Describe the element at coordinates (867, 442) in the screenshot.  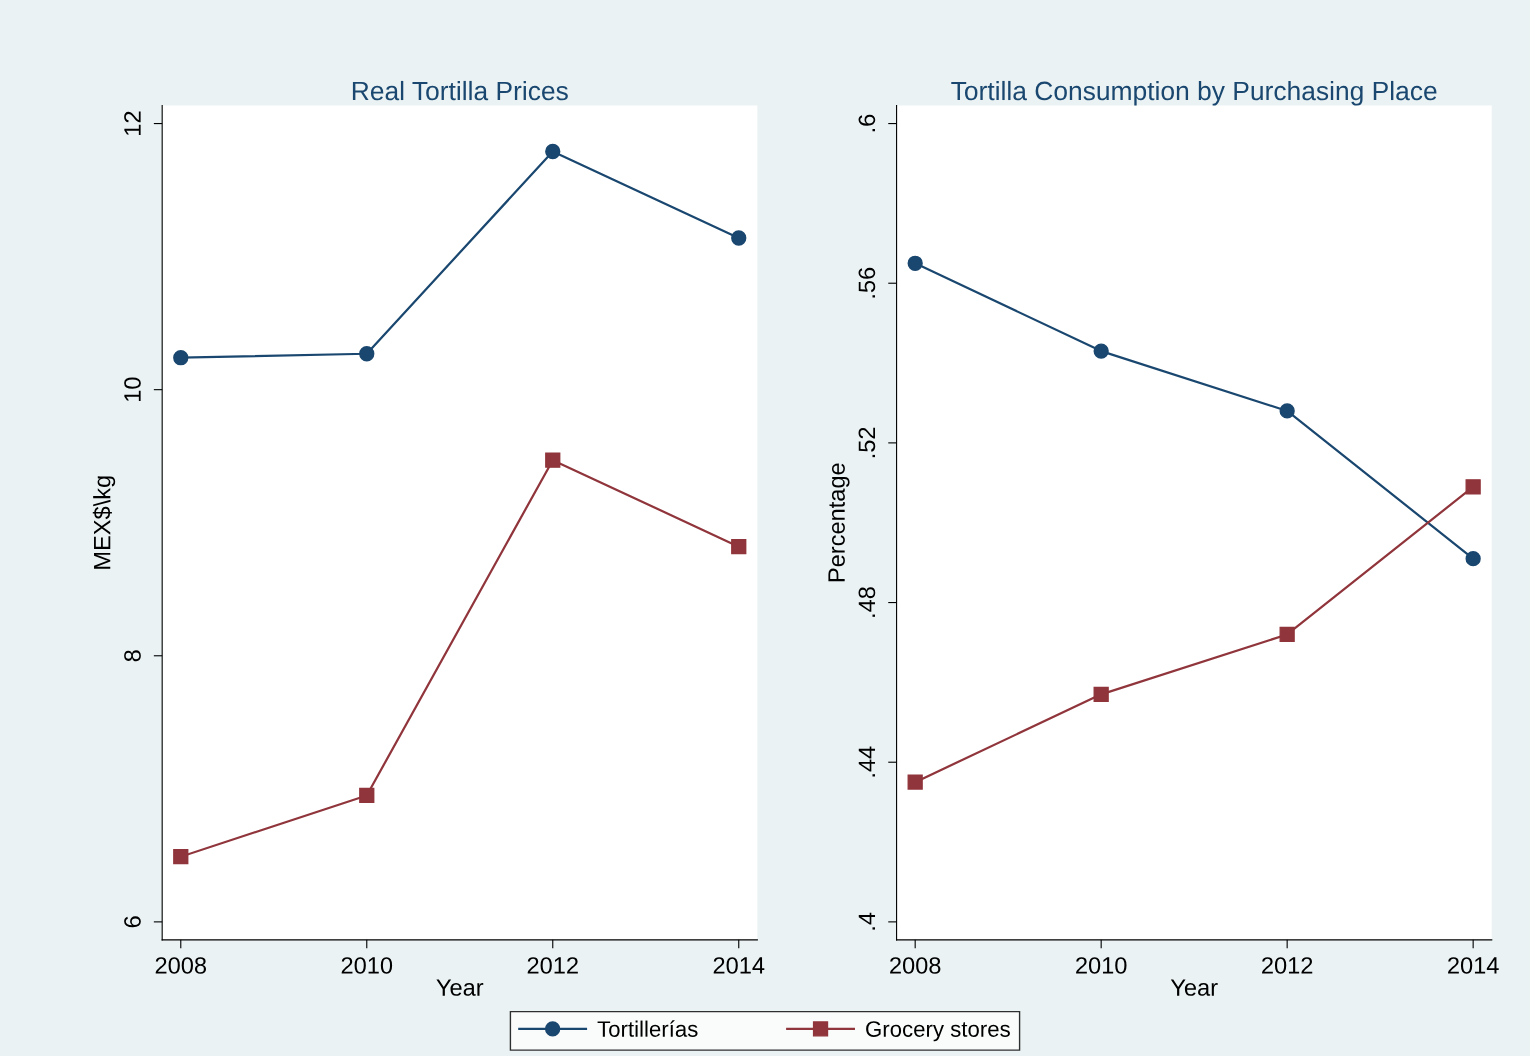
I see `y-tick-label: .52` at that location.